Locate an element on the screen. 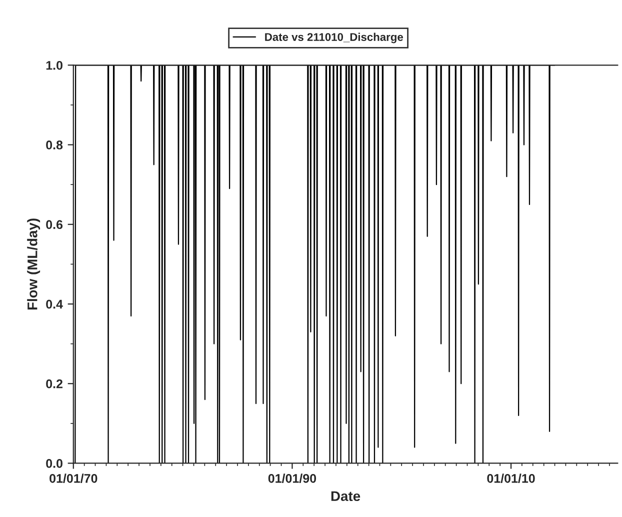 The width and height of the screenshot is (622, 517). legend-label: Date vs 211010_Discharge is located at coordinates (334, 38).